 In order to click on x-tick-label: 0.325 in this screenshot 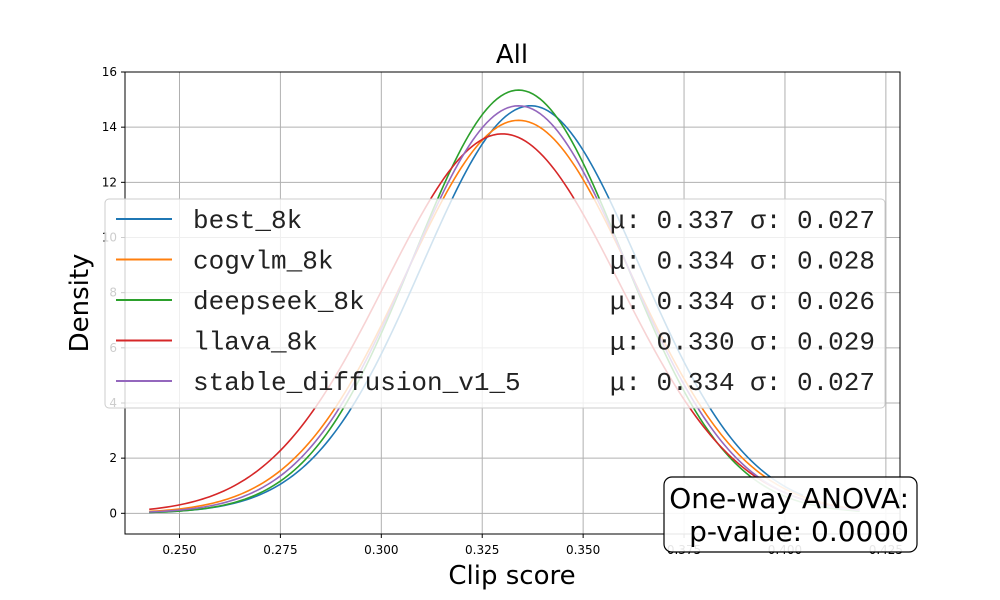, I will do `click(482, 550)`.